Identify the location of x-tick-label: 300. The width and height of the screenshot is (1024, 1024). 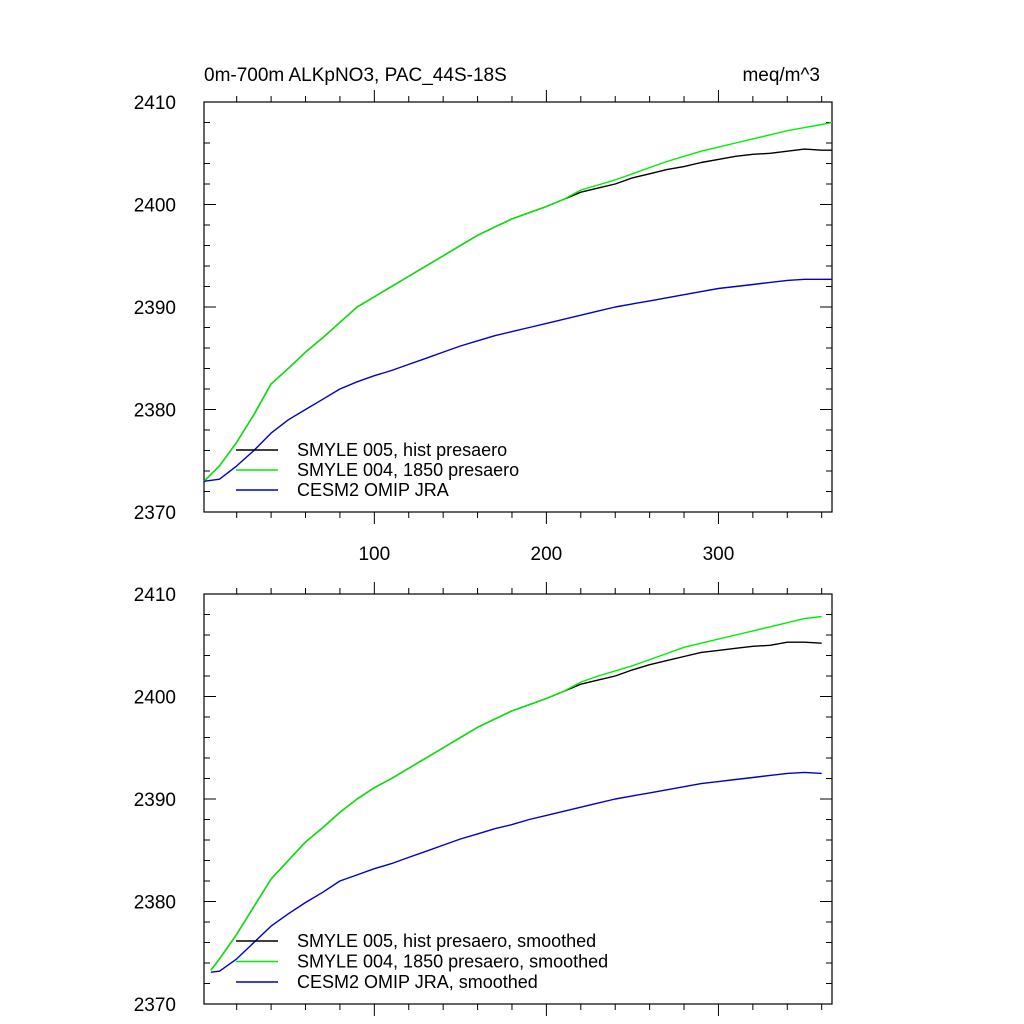
(719, 554).